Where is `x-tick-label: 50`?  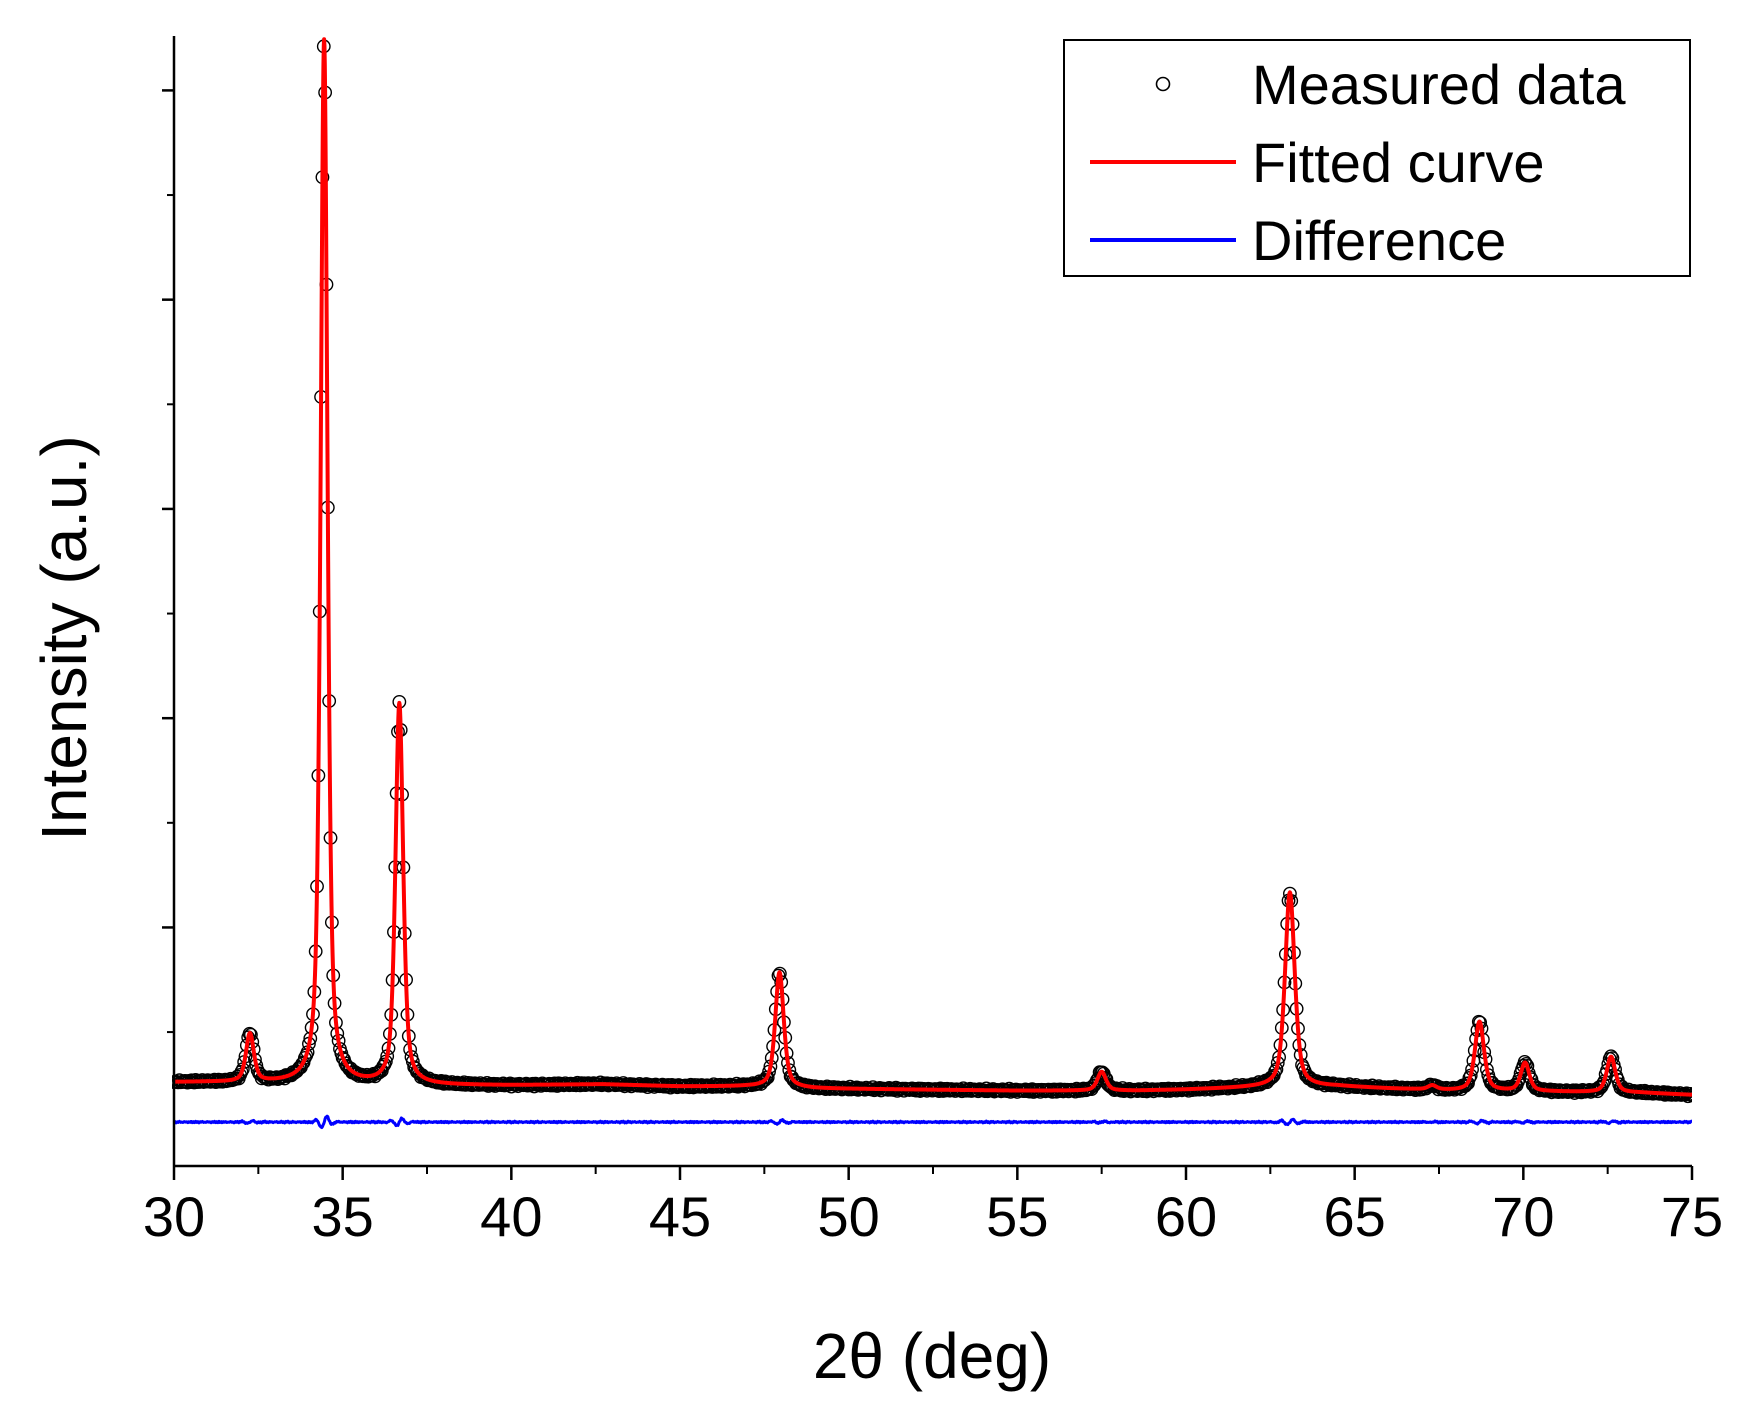 x-tick-label: 50 is located at coordinates (849, 1216).